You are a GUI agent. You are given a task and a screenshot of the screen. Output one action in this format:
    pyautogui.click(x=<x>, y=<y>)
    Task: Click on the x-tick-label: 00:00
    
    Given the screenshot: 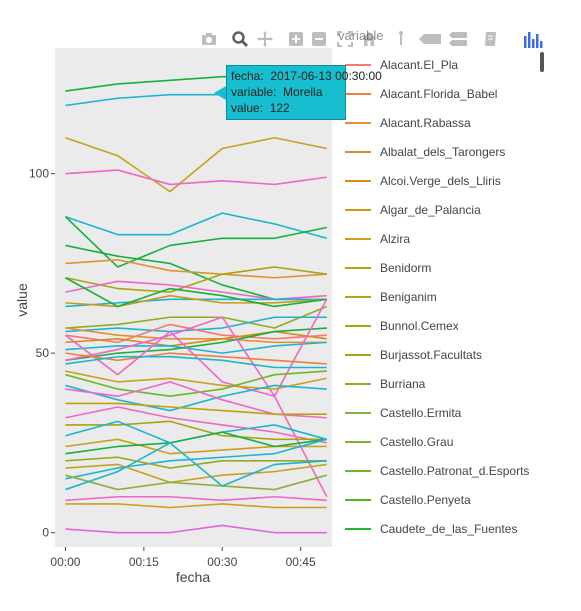 What is the action you would take?
    pyautogui.click(x=65, y=562)
    